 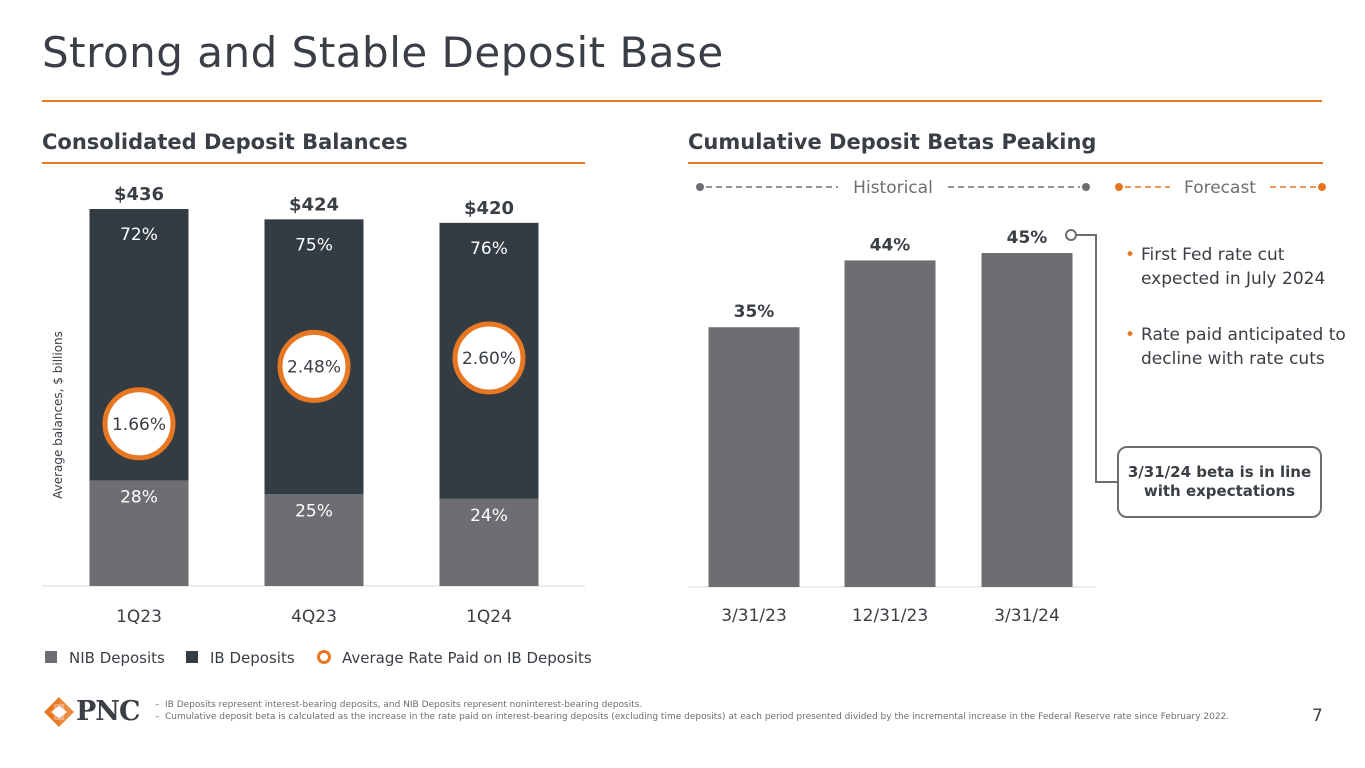 I want to click on page-number: 7, so click(x=1317, y=716).